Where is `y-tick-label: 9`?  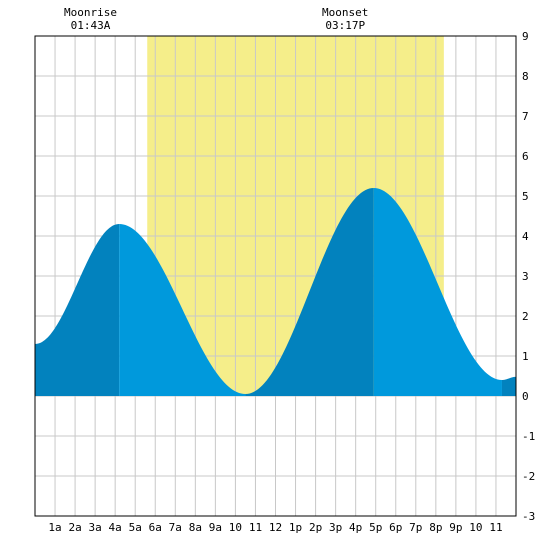
y-tick-label: 9 is located at coordinates (525, 36).